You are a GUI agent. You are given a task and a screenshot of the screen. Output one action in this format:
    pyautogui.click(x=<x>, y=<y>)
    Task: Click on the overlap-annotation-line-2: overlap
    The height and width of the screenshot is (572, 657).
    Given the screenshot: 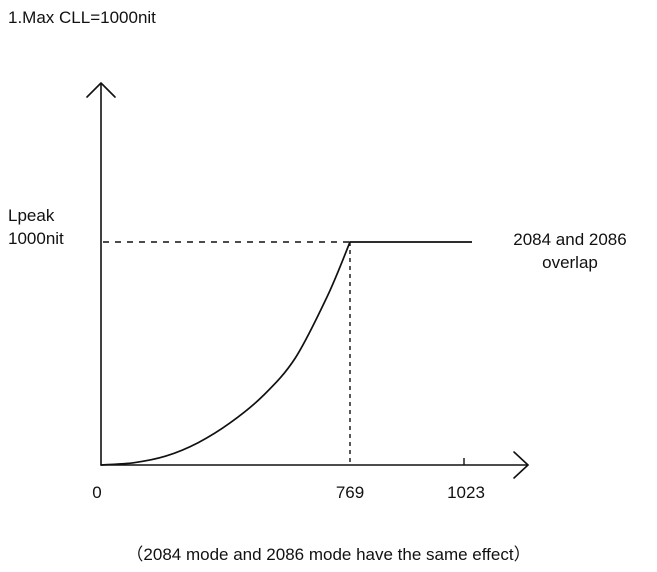 What is the action you would take?
    pyautogui.click(x=570, y=262)
    